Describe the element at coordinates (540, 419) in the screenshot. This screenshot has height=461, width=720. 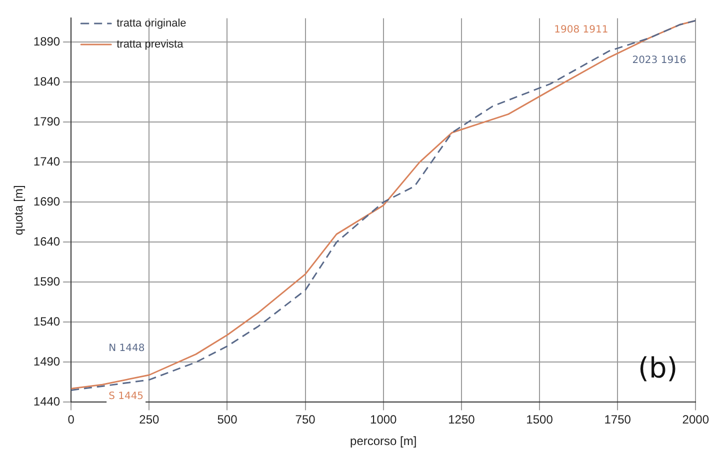
I see `x-tick-label: 1500` at that location.